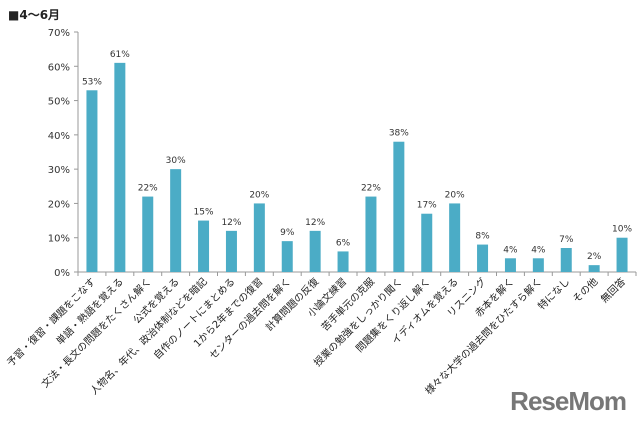  Describe the element at coordinates (59, 170) in the screenshot. I see `y-tick-label: 30%` at that location.